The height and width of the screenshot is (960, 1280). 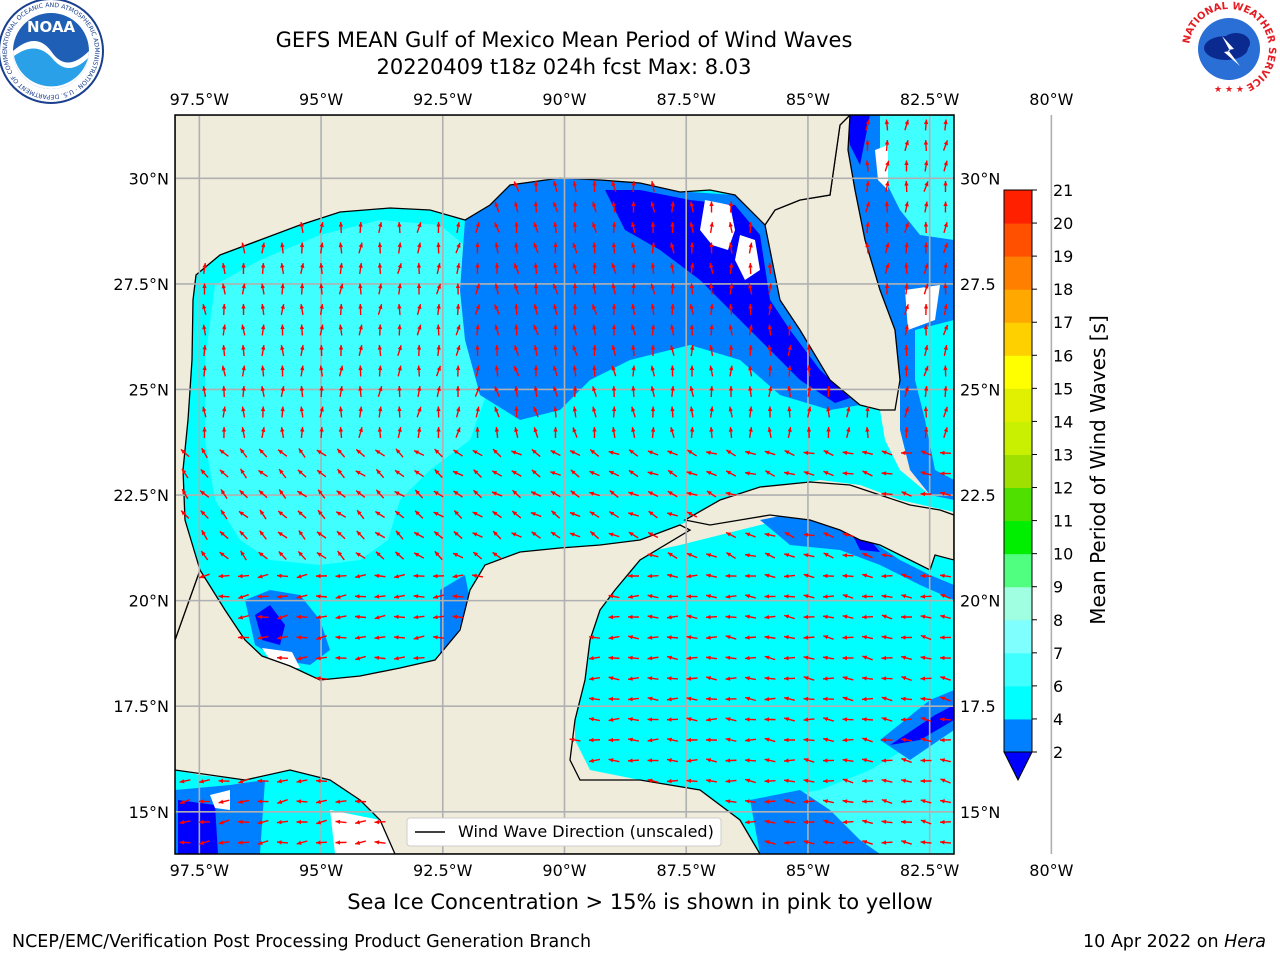 I want to click on noaa-logo-text: NOAA, so click(x=51, y=27).